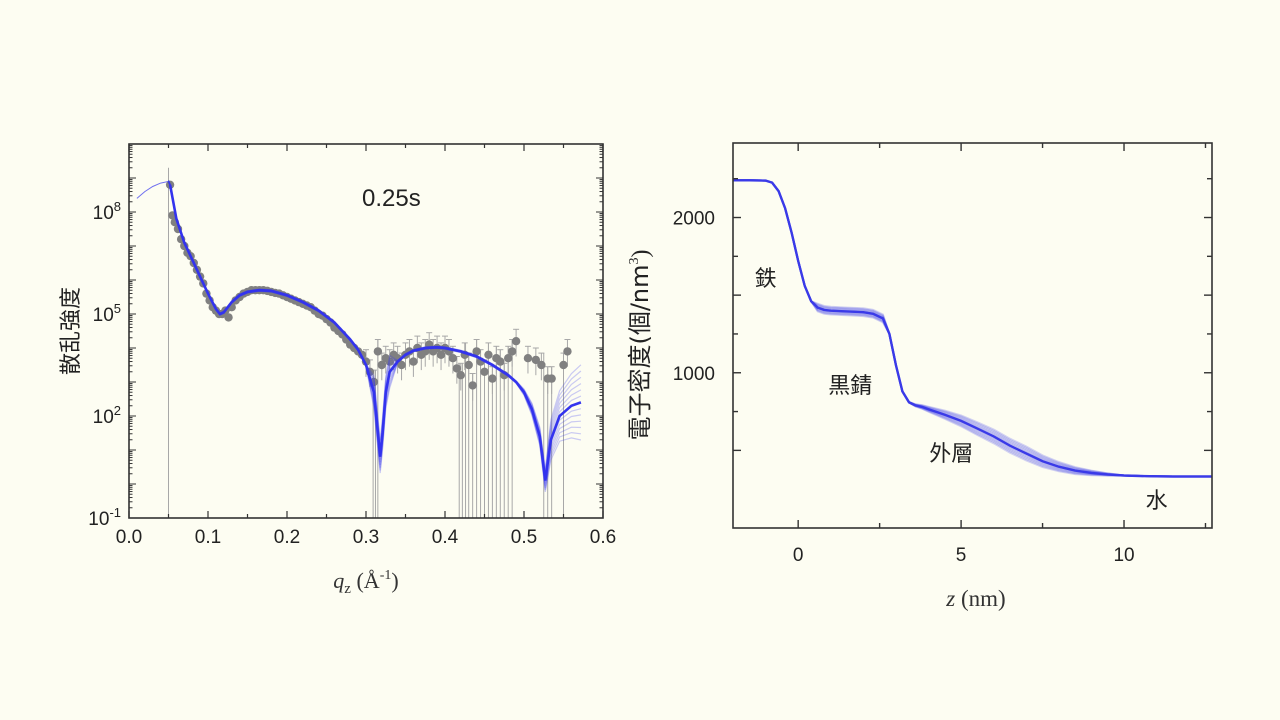  Describe the element at coordinates (766, 279) in the screenshot. I see `layer-label: 鉄` at that location.